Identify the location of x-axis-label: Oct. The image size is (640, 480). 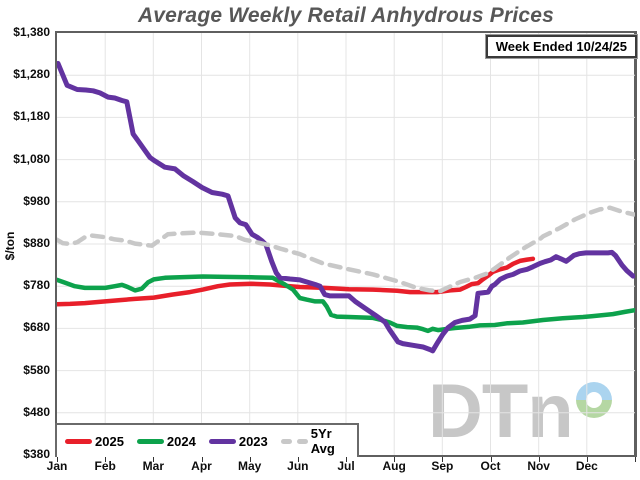
(490, 466).